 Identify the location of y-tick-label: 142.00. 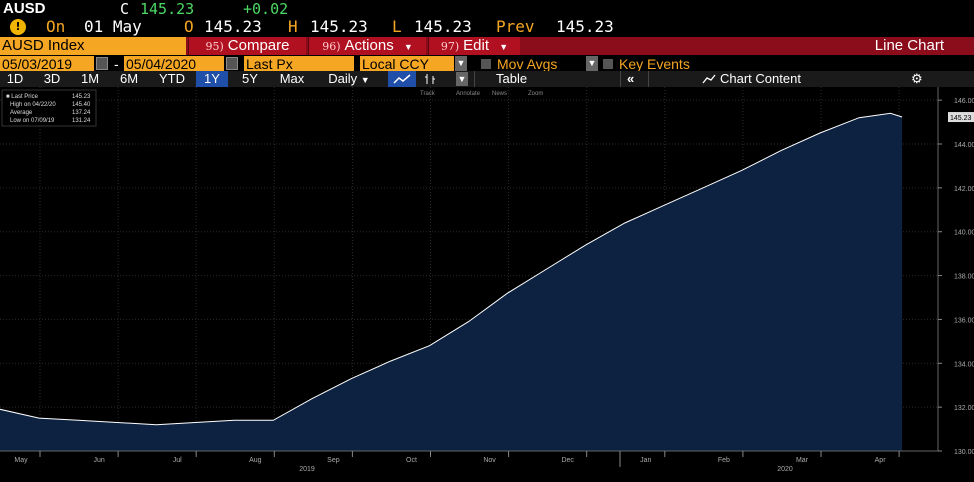
(964, 189).